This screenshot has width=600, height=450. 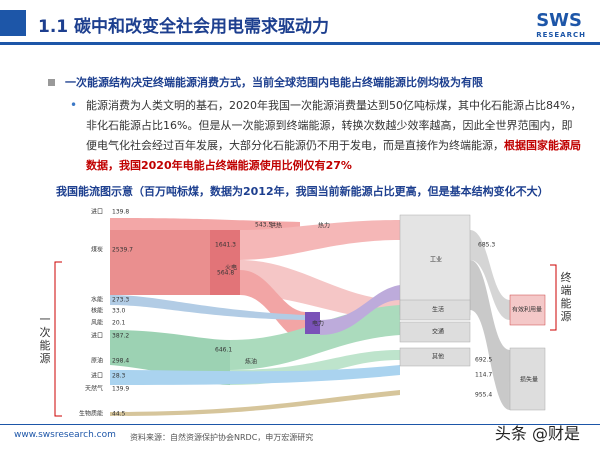 I want to click on source-value: 387.2, so click(x=120, y=336).